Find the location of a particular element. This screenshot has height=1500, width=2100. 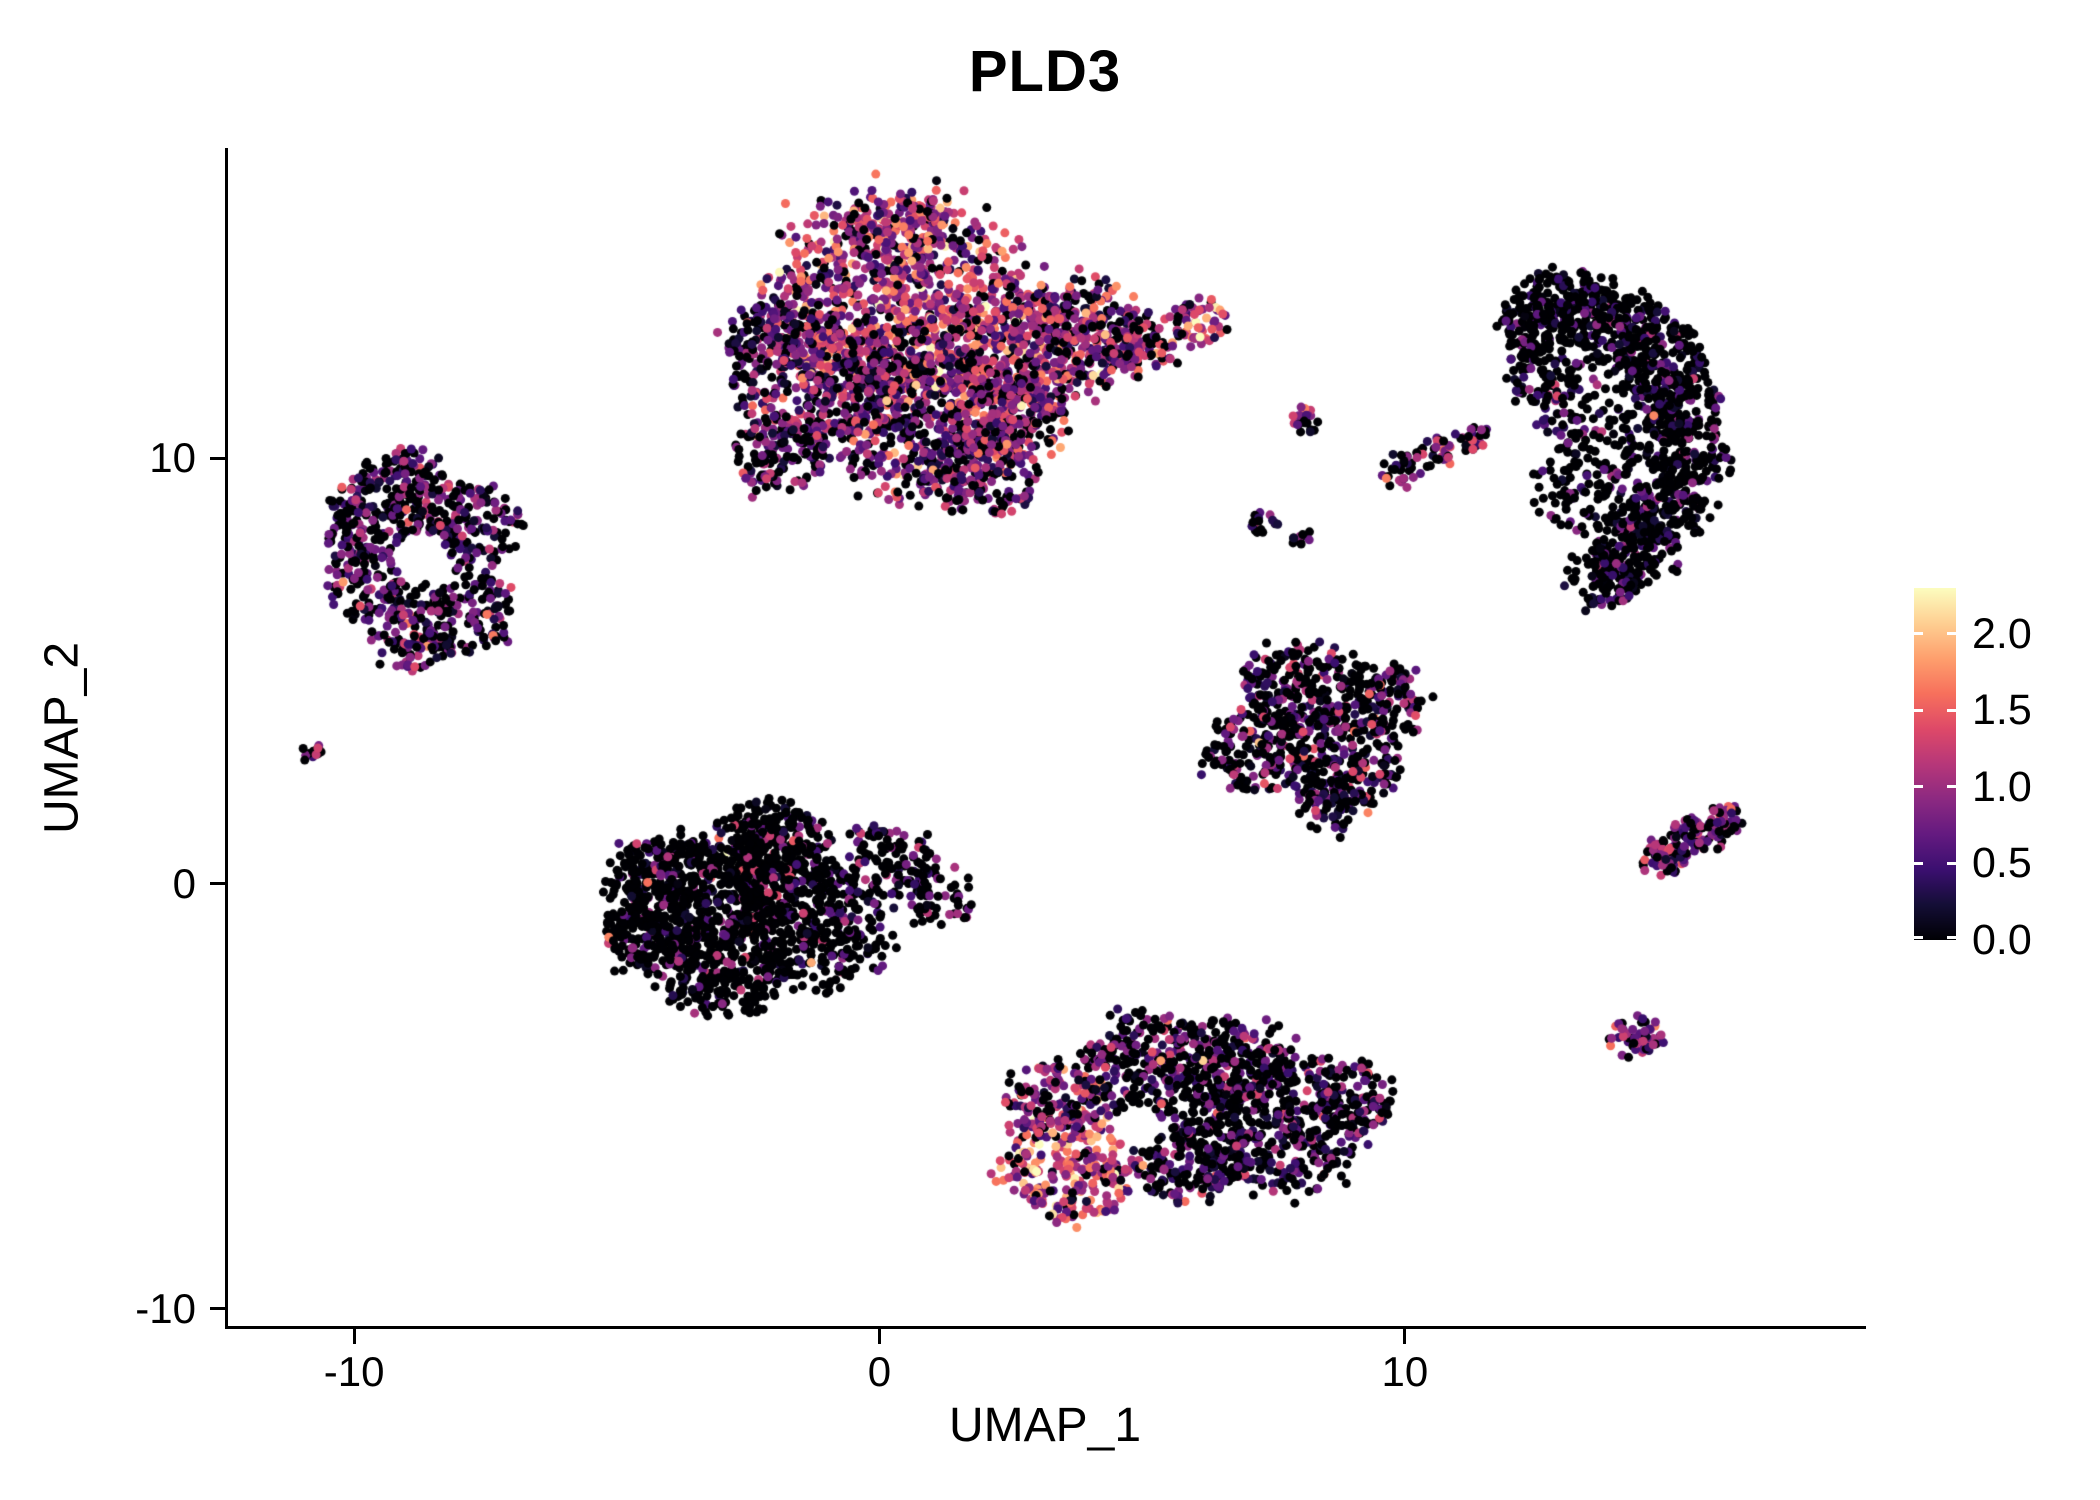

colorbar-tick-label: 1.5 is located at coordinates (2002, 710).